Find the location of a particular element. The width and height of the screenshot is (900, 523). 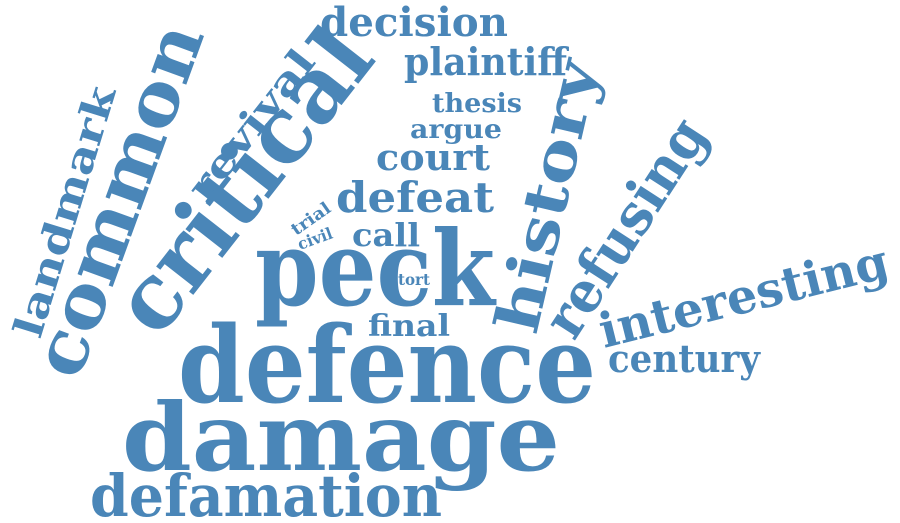

word-defamation: defamation is located at coordinates (266, 492).